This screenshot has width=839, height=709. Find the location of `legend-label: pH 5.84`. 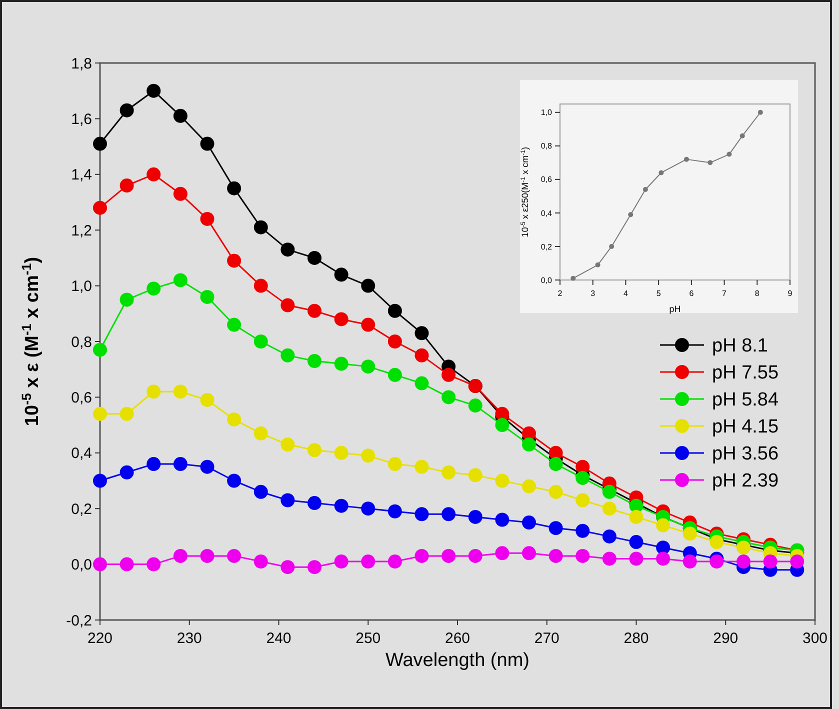

legend-label: pH 5.84 is located at coordinates (745, 400).